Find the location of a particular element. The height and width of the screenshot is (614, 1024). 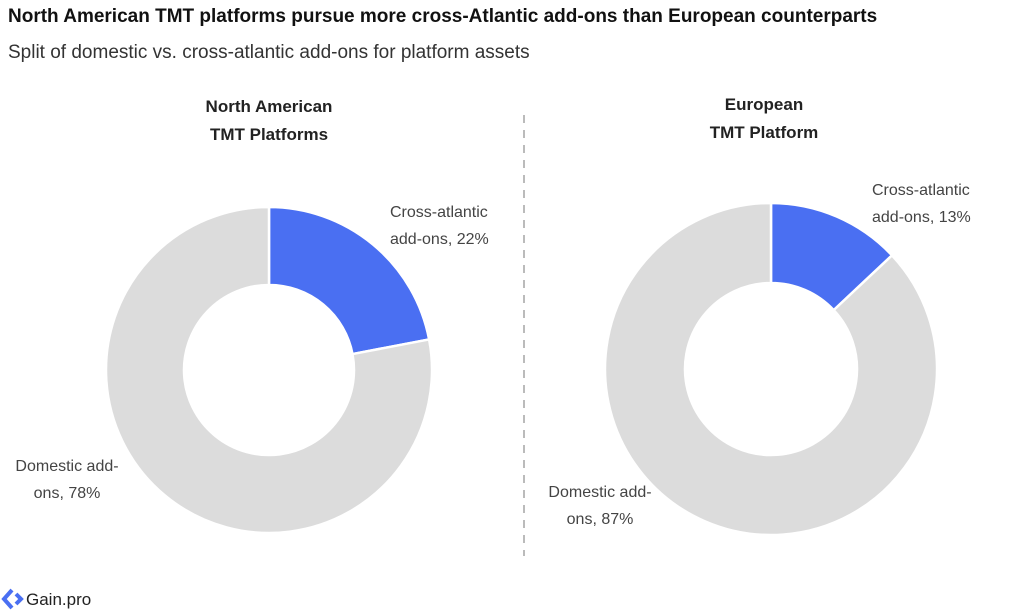

logo-icon is located at coordinates (12, 599).